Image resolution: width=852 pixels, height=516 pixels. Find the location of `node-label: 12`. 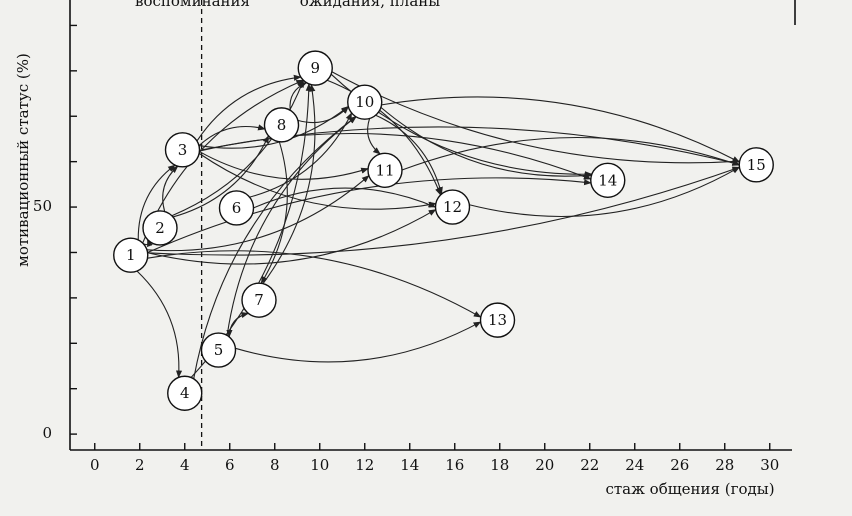

node-label: 12 is located at coordinates (452, 207).